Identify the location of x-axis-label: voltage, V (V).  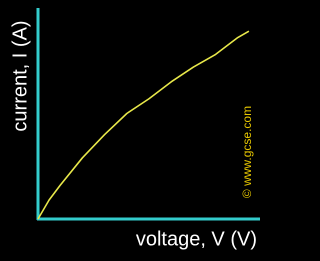
(196, 239).